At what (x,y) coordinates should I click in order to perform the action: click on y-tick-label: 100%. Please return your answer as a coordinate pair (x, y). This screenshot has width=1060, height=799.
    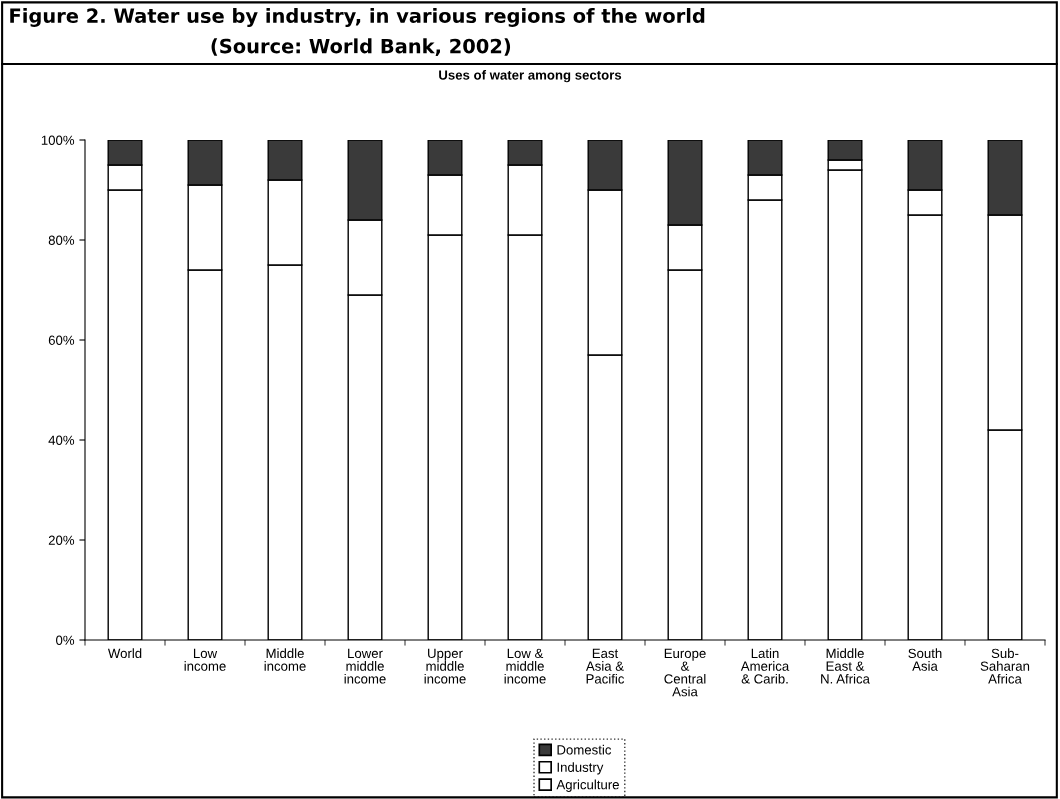
    Looking at the image, I should click on (58, 140).